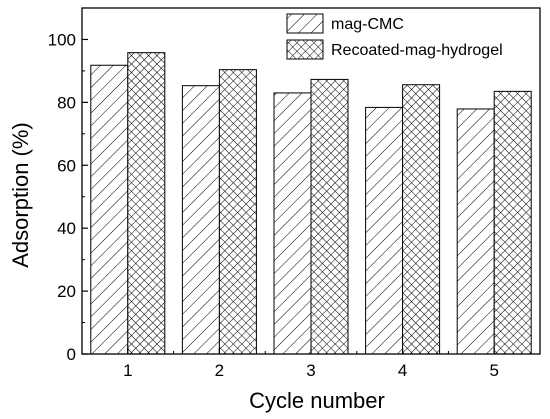 The image size is (550, 419). What do you see at coordinates (305, 49) in the screenshot?
I see `legend-swatch-recoated` at bounding box center [305, 49].